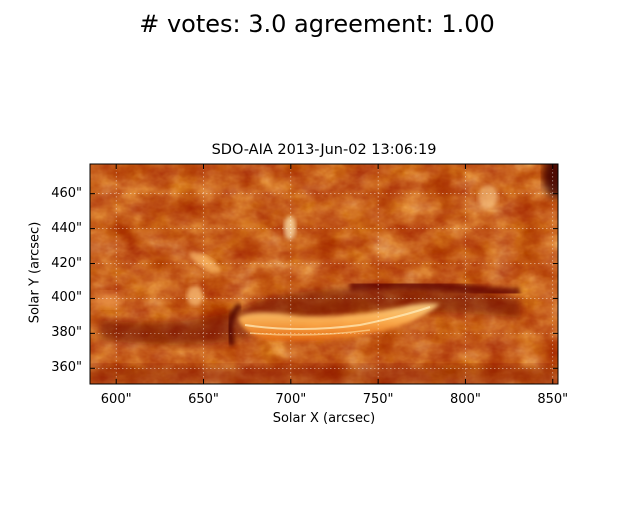 The width and height of the screenshot is (634, 514). What do you see at coordinates (378, 399) in the screenshot?
I see `x-tick-label: 750"` at bounding box center [378, 399].